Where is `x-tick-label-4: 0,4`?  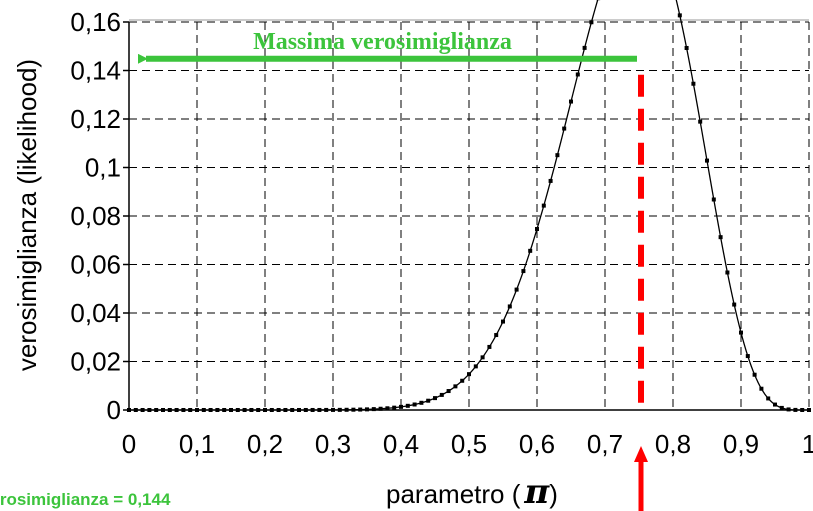
x-tick-label-4: 0,4 is located at coordinates (401, 444).